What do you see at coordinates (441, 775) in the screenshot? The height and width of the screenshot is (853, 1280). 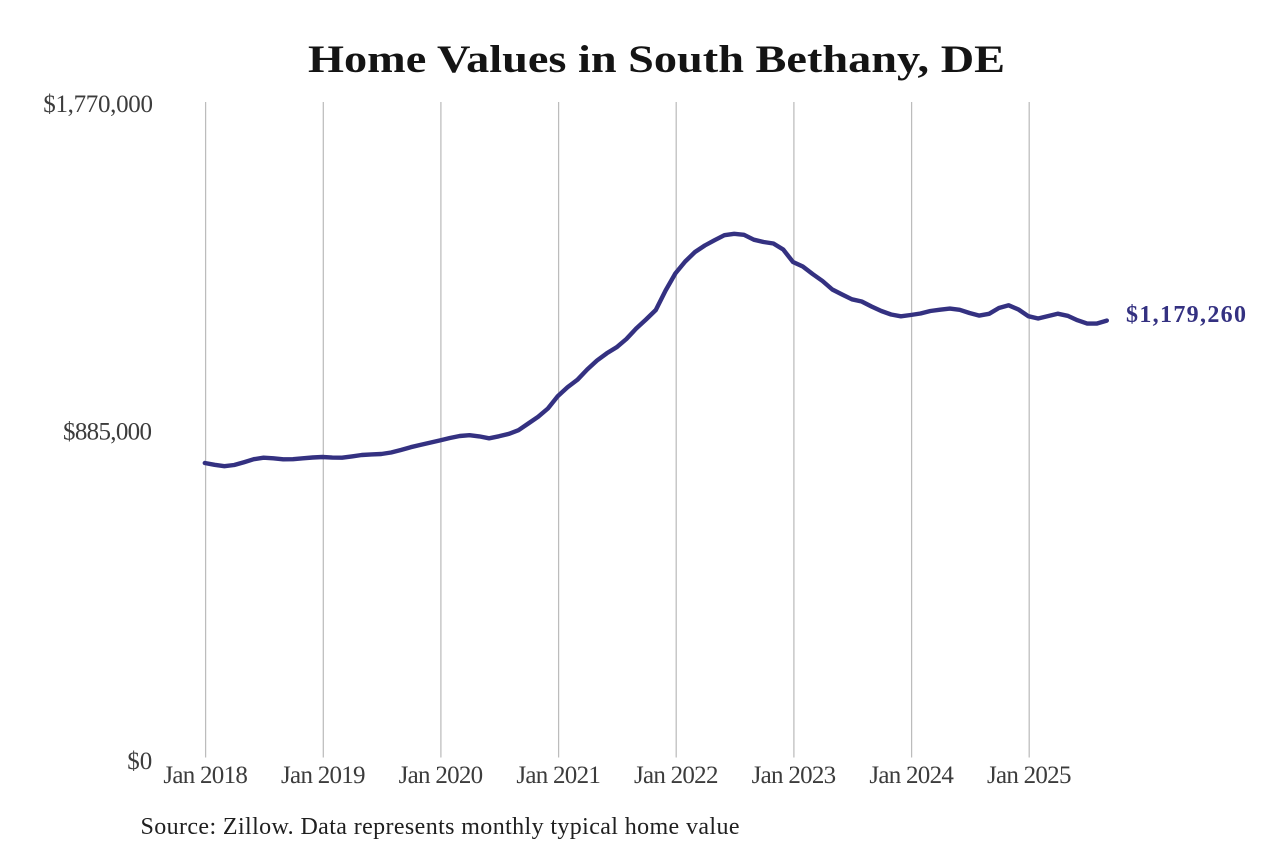 I see `svg-text: Jan 2020` at bounding box center [441, 775].